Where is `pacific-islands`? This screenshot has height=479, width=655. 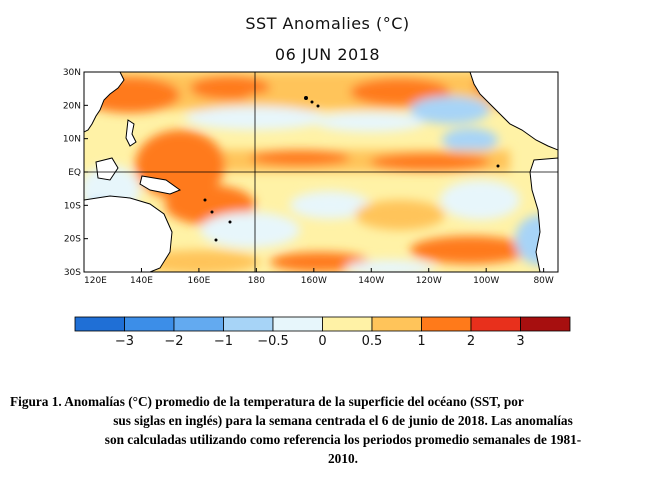
pacific-islands is located at coordinates (351, 169).